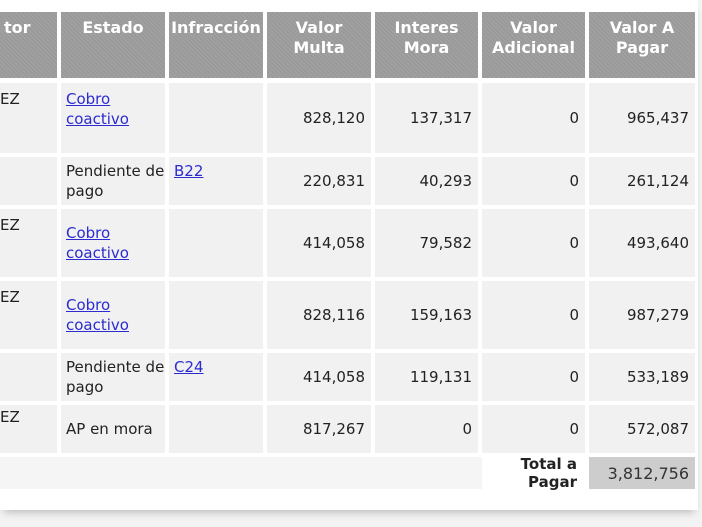  I want to click on table-row-infraccion: B22, so click(216, 181).